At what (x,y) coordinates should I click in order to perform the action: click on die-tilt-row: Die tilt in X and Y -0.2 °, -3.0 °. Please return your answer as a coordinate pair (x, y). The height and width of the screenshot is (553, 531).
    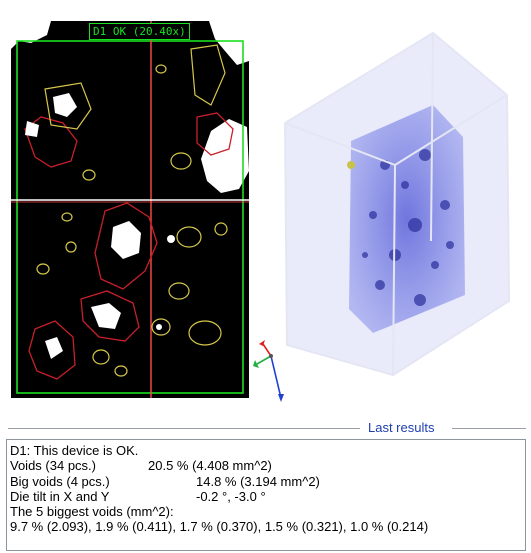
    Looking at the image, I should click on (267, 496).